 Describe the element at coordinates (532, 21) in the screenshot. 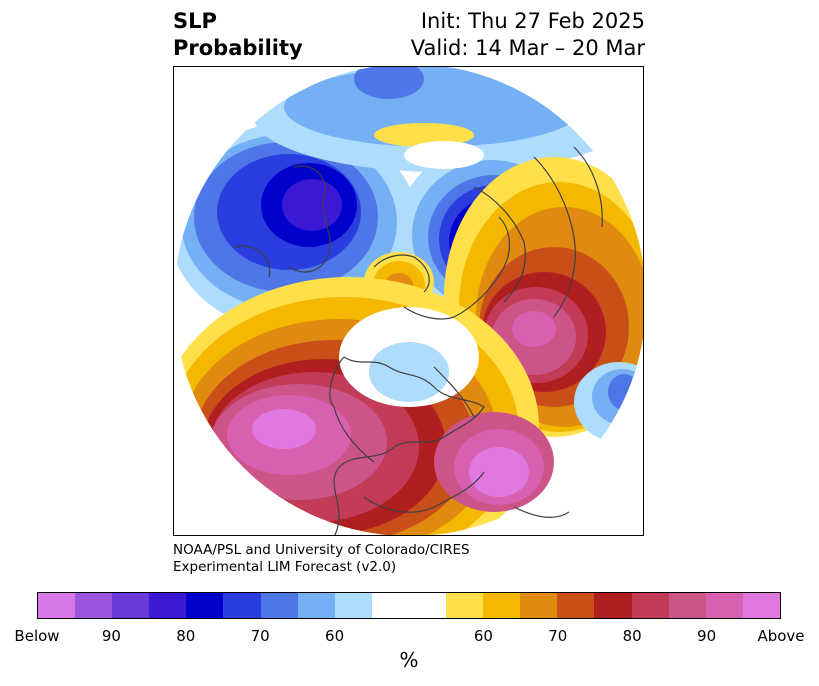

I see `init-date: Init: Thu 27 Feb 2025` at that location.